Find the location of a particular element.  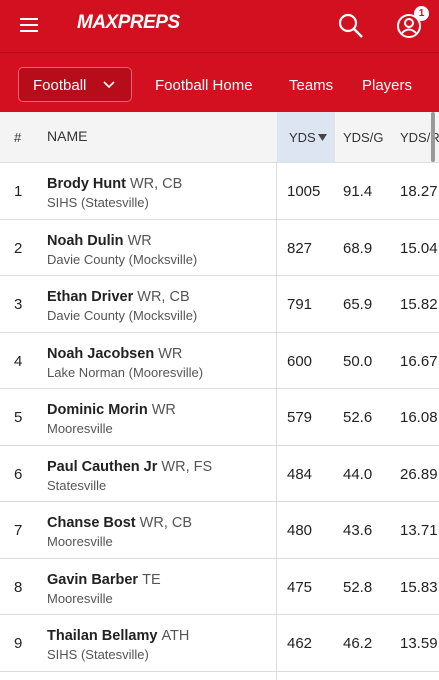

yds: 475 is located at coordinates (300, 587).